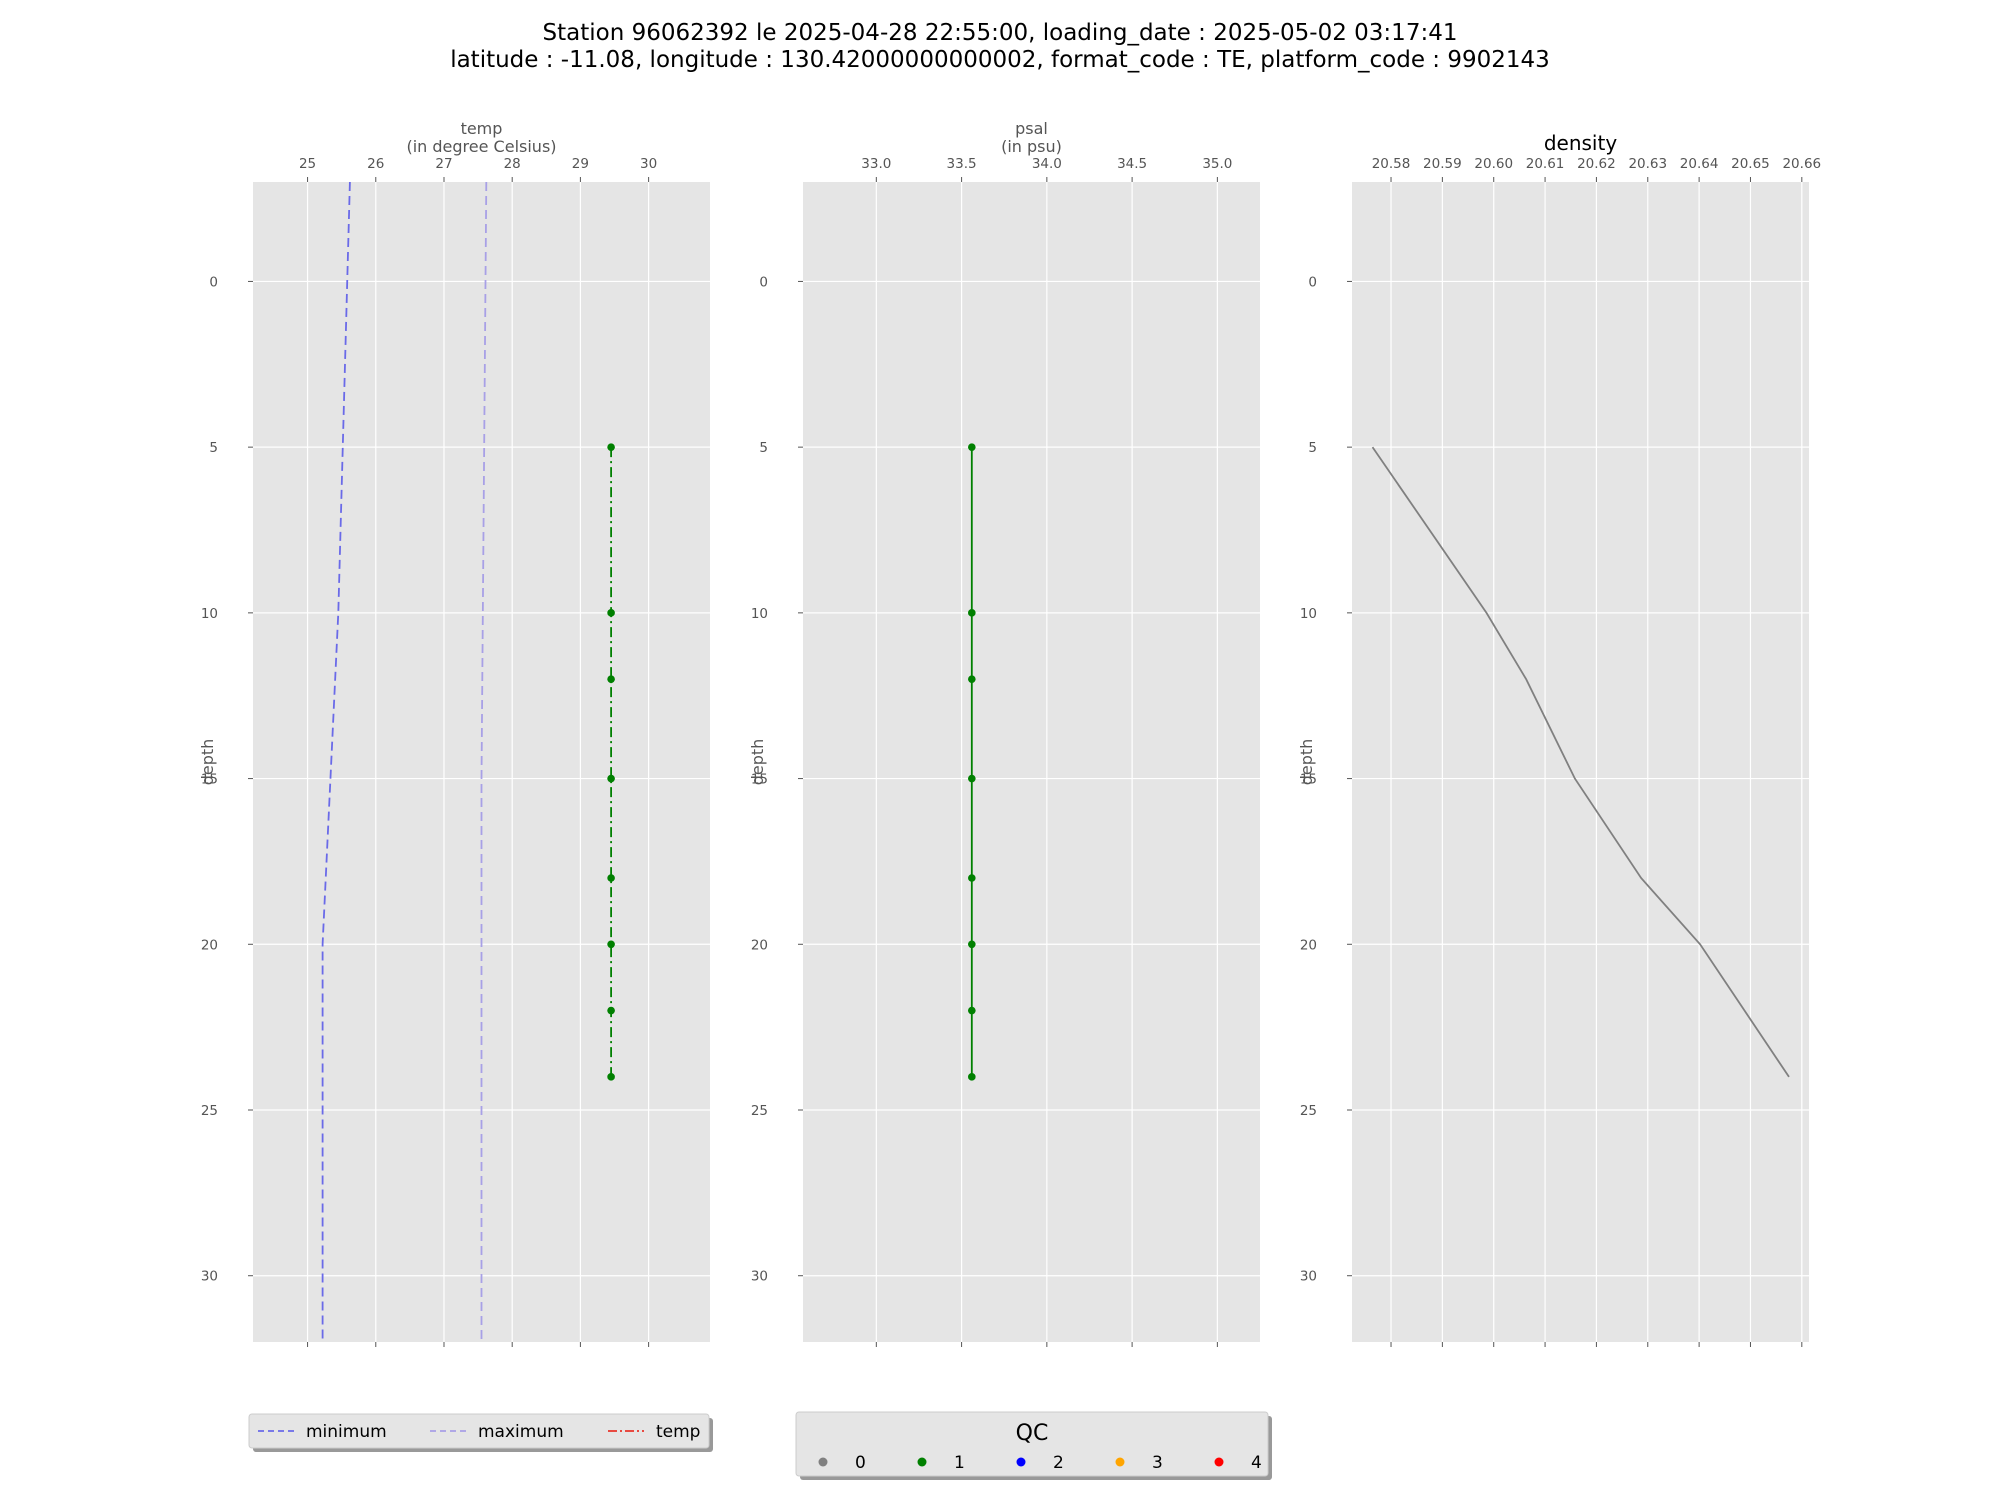 The image size is (2000, 1500). Describe the element at coordinates (1647, 164) in the screenshot. I see `x-tick-label: 20.63` at that location.